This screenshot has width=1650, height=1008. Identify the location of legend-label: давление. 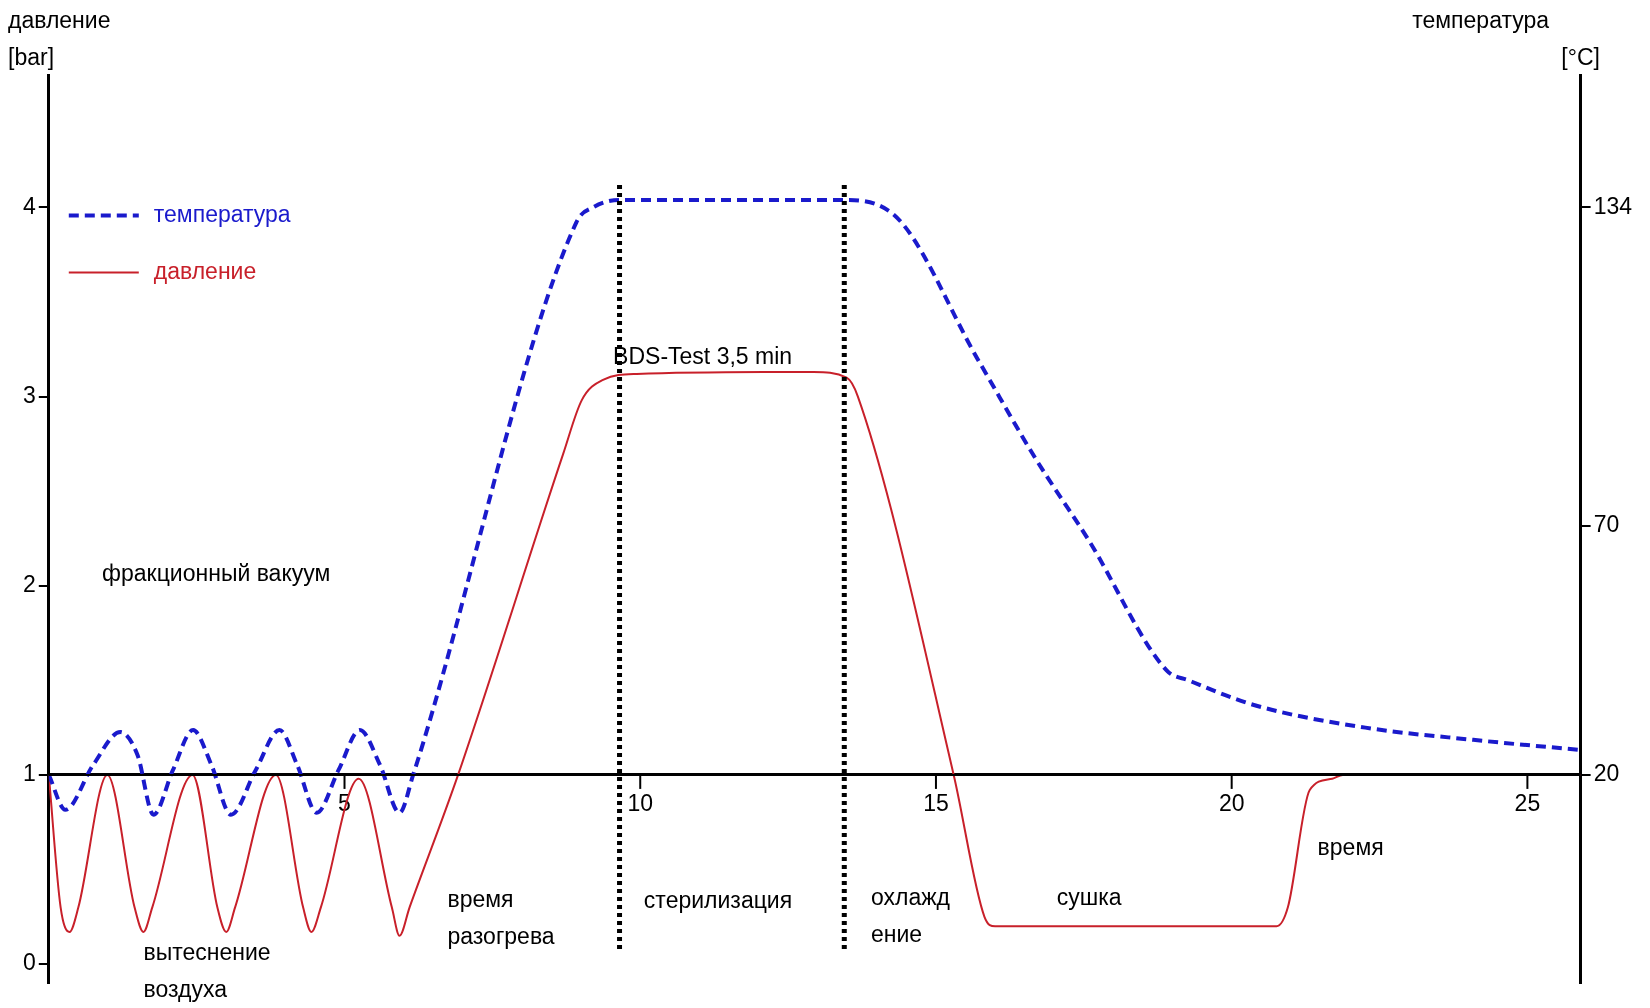
(205, 270).